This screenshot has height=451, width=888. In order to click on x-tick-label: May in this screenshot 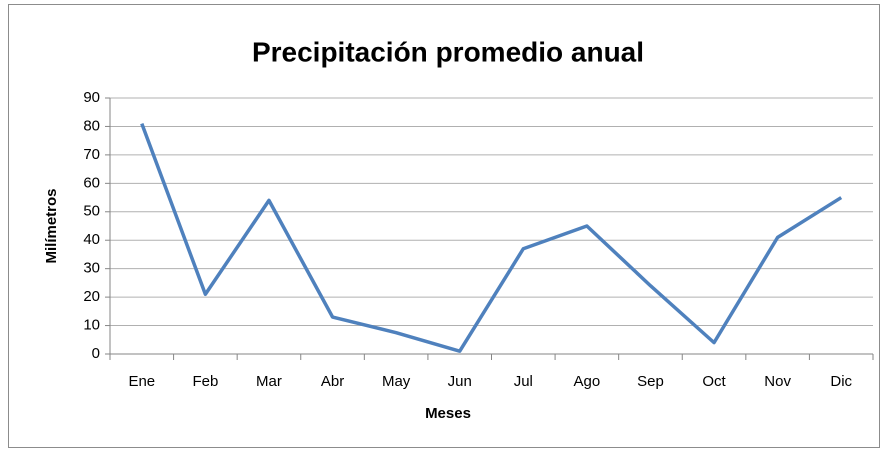, I will do `click(396, 381)`.